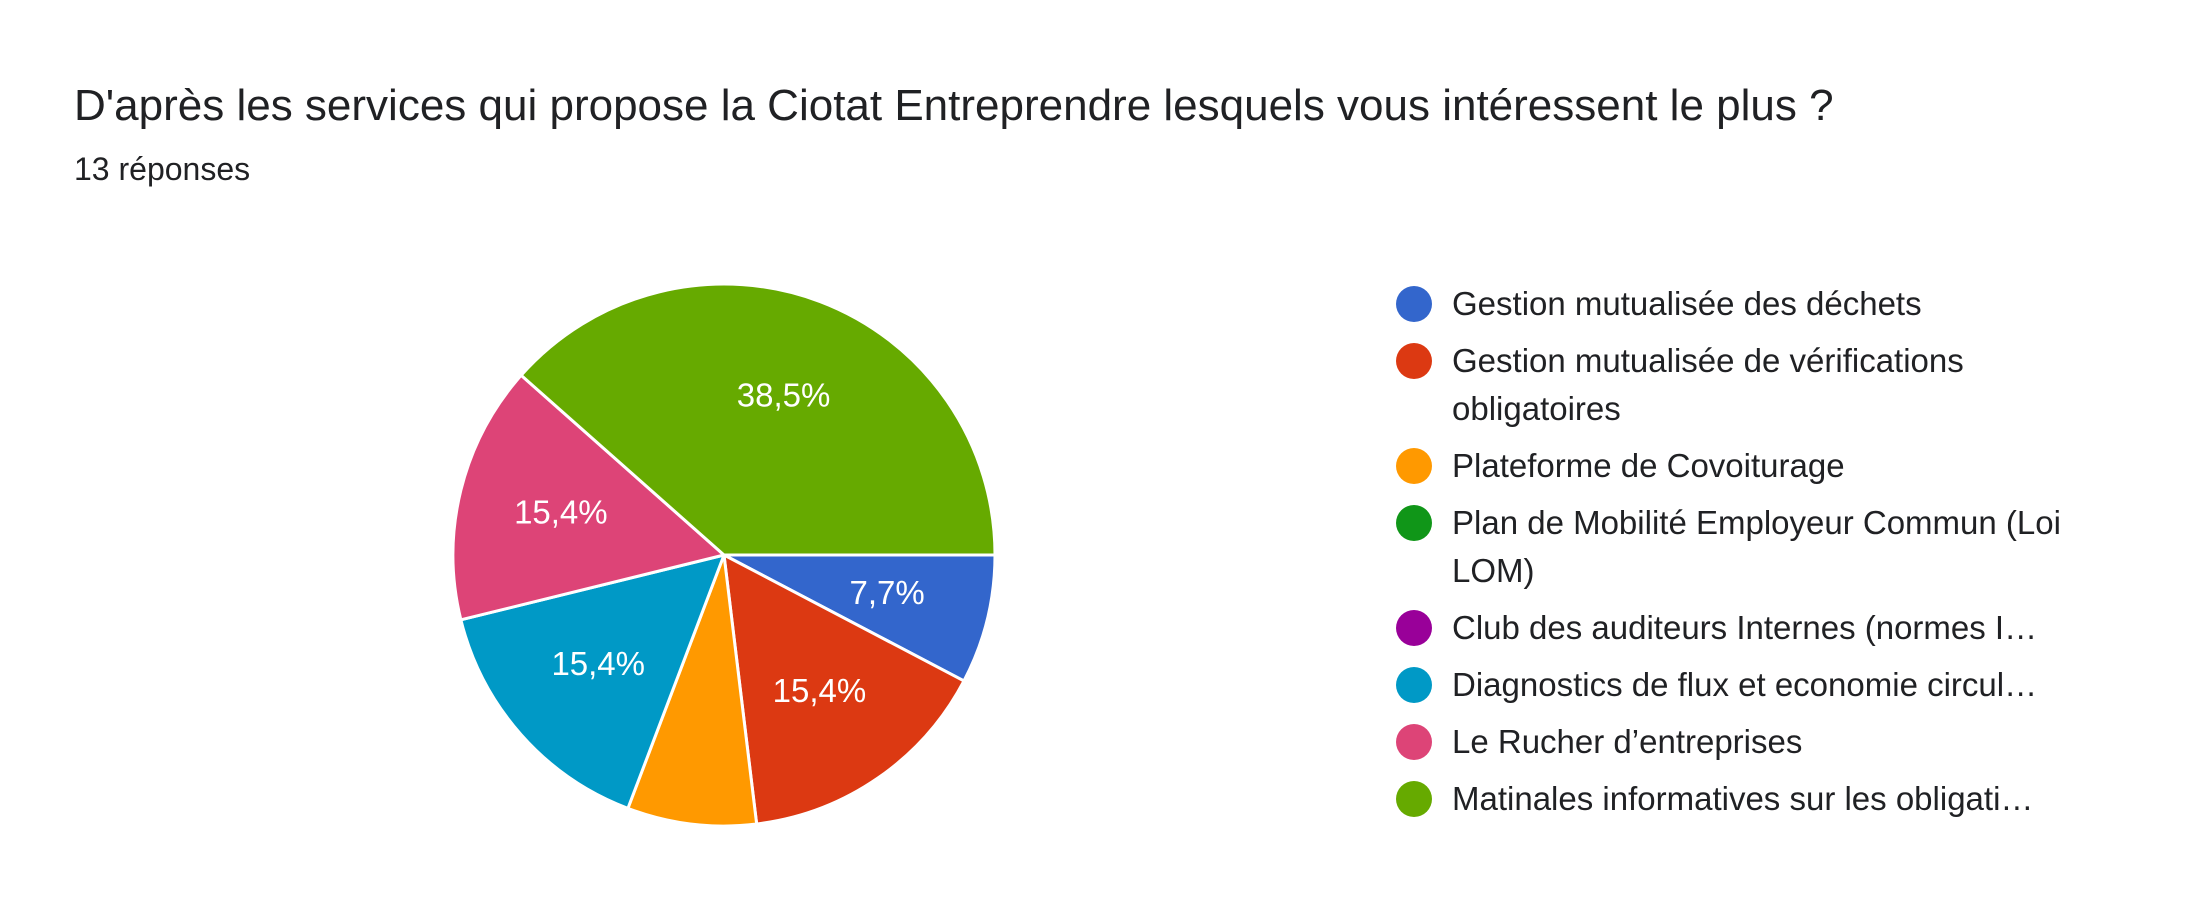 The height and width of the screenshot is (924, 2196). Describe the element at coordinates (784, 395) in the screenshot. I see `slice-percent-label: 38,5%` at that location.